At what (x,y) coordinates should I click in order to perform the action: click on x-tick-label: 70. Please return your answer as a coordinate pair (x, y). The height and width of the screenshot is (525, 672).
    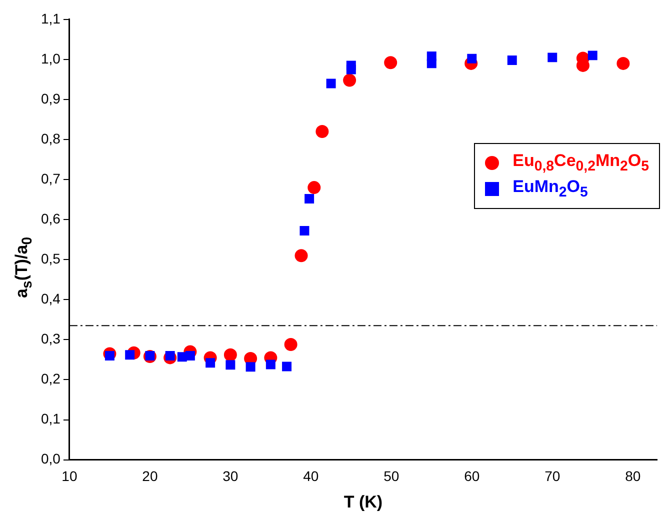
    Looking at the image, I should click on (552, 476).